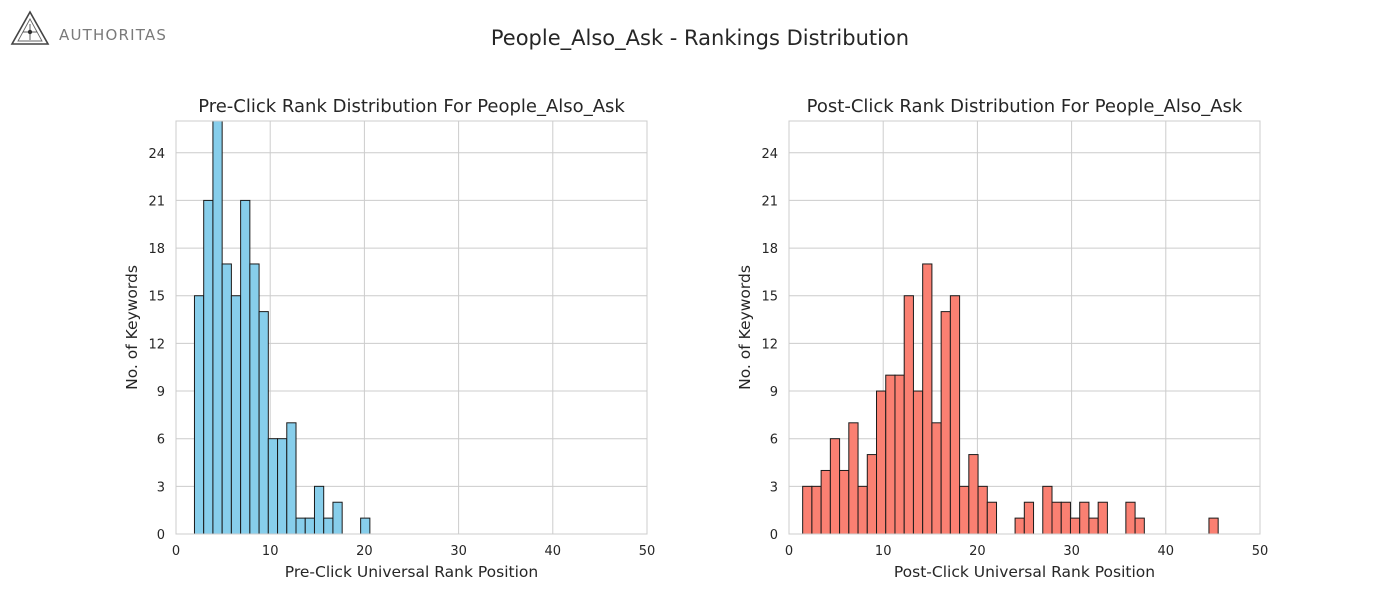  I want to click on pre-click-y-tick-label: 9, so click(161, 392).